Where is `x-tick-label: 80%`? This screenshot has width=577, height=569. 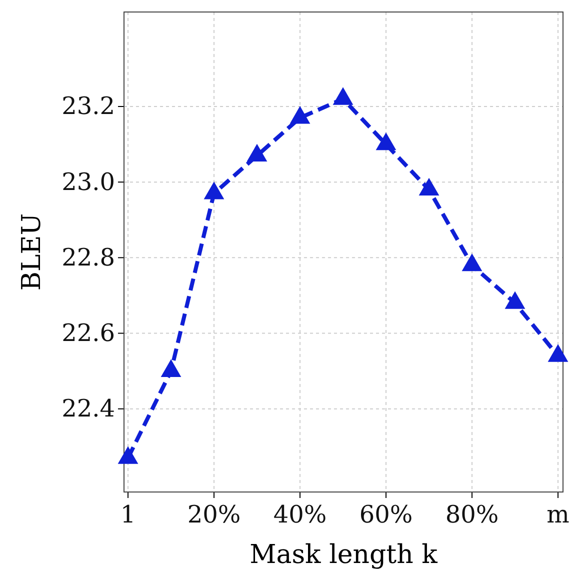 x-tick-label: 80% is located at coordinates (472, 514).